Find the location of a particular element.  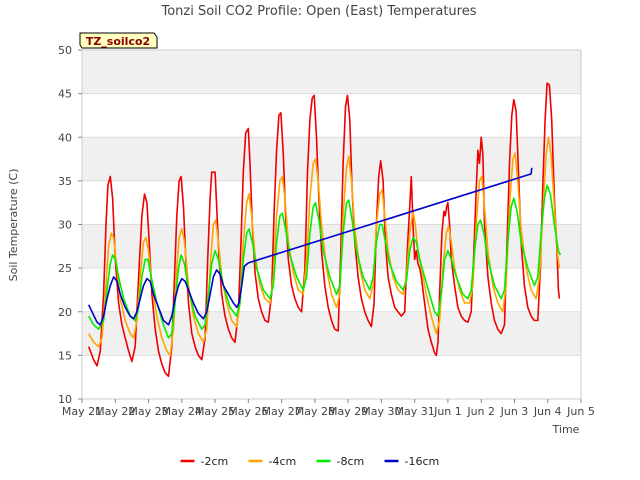

y-tick-label: 20 is located at coordinates (65, 312).